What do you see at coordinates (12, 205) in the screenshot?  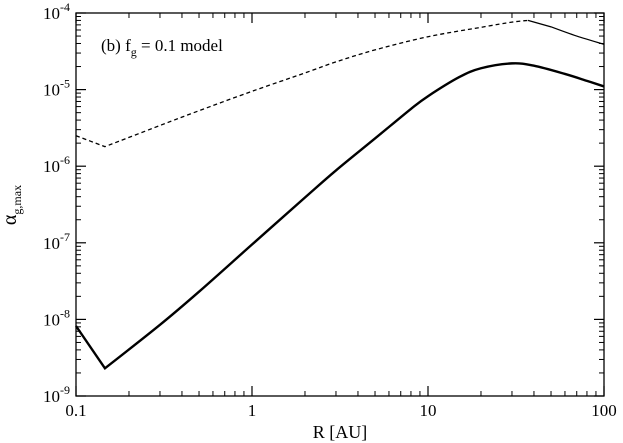 I see `y-axis-title: αg,max` at bounding box center [12, 205].